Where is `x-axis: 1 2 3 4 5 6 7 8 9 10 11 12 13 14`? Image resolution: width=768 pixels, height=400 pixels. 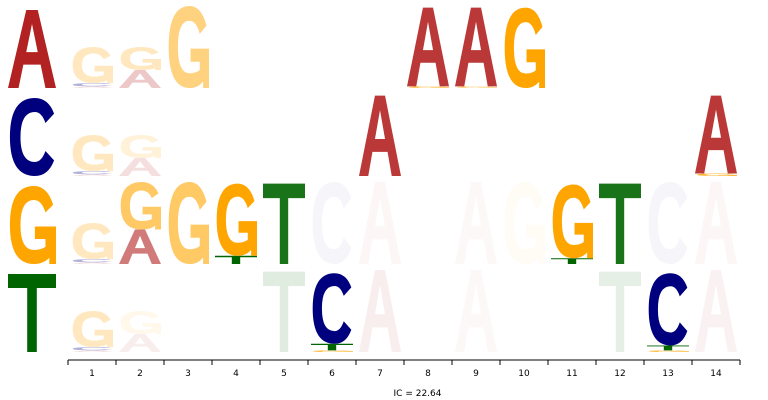
x-axis: 1 2 3 4 5 6 7 8 9 10 11 12 13 14 is located at coordinates (404, 369).